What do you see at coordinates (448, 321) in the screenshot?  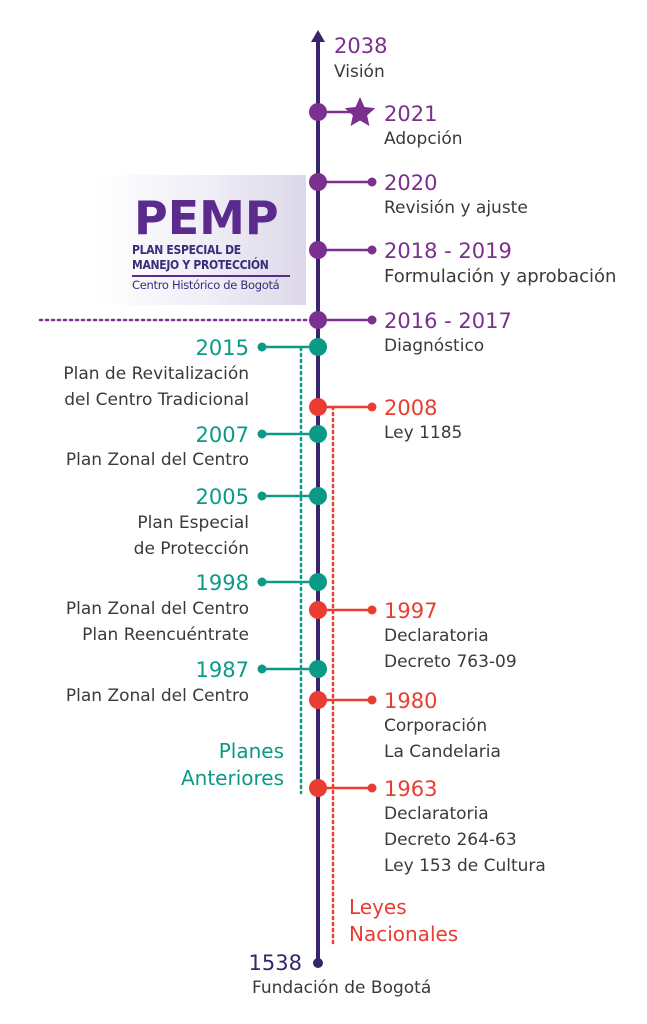 I see `event-year-2016-2017: 2016 - 2017` at bounding box center [448, 321].